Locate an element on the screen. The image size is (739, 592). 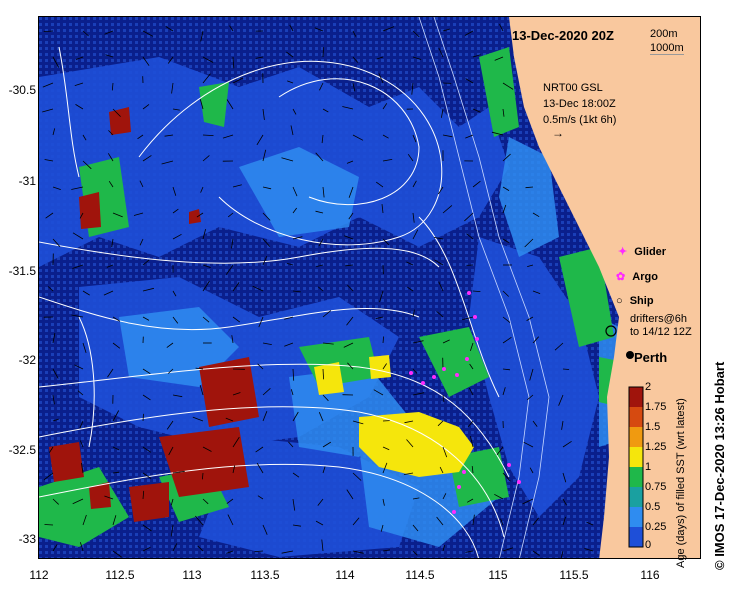
map-date-title: 13-Dec-2020 20Z is located at coordinates (563, 35).